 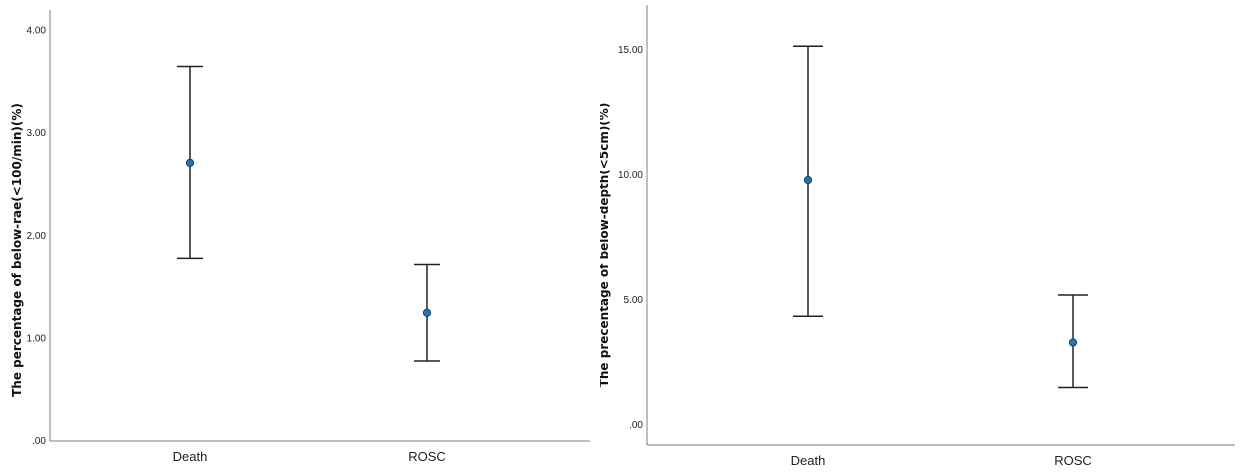 I want to click on y-tick-label: 5.00, so click(x=634, y=300).